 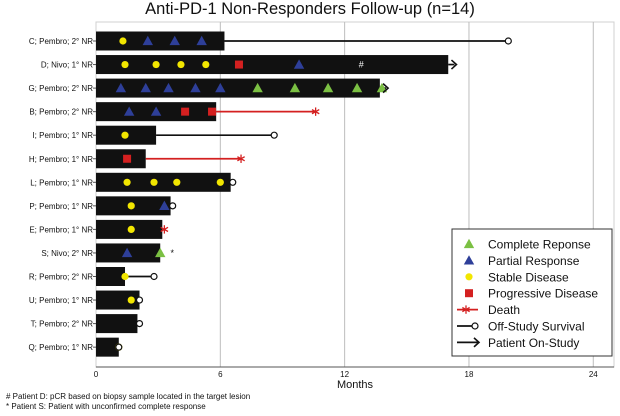 What do you see at coordinates (469, 277) in the screenshot?
I see `stable-disease-icon` at bounding box center [469, 277].